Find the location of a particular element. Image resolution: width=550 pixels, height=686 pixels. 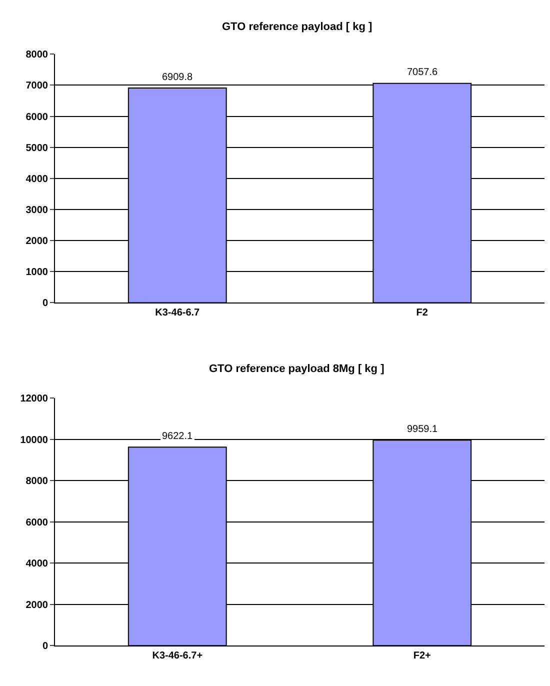

y-tick-label: 12000 is located at coordinates (34, 399).